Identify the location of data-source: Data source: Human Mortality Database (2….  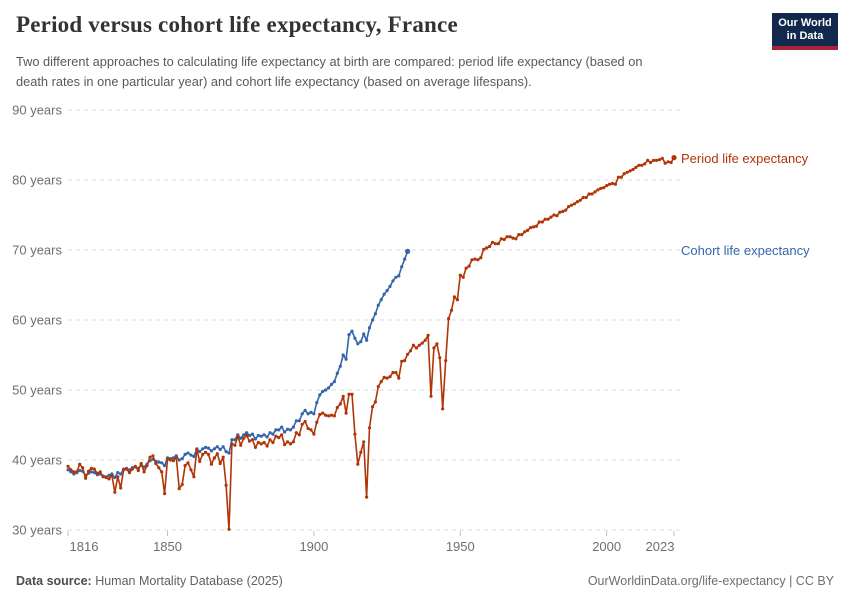
(149, 581).